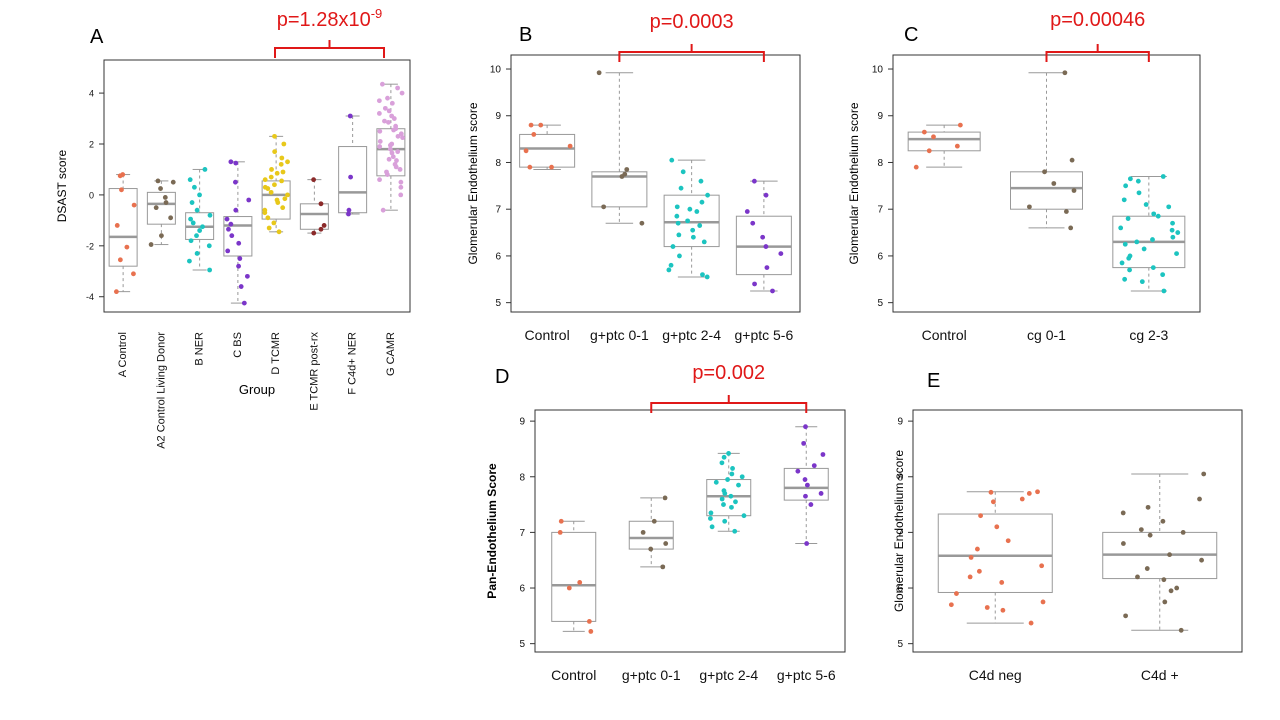 The image size is (1280, 720). I want to click on box-control, so click(574, 576).